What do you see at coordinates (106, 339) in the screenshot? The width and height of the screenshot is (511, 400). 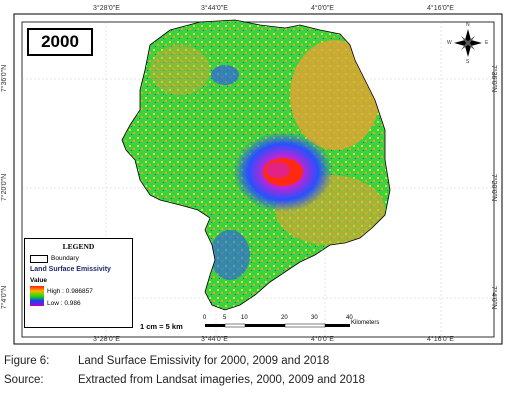 I see `bottom-tick-label: 3°28'0"E` at bounding box center [106, 339].